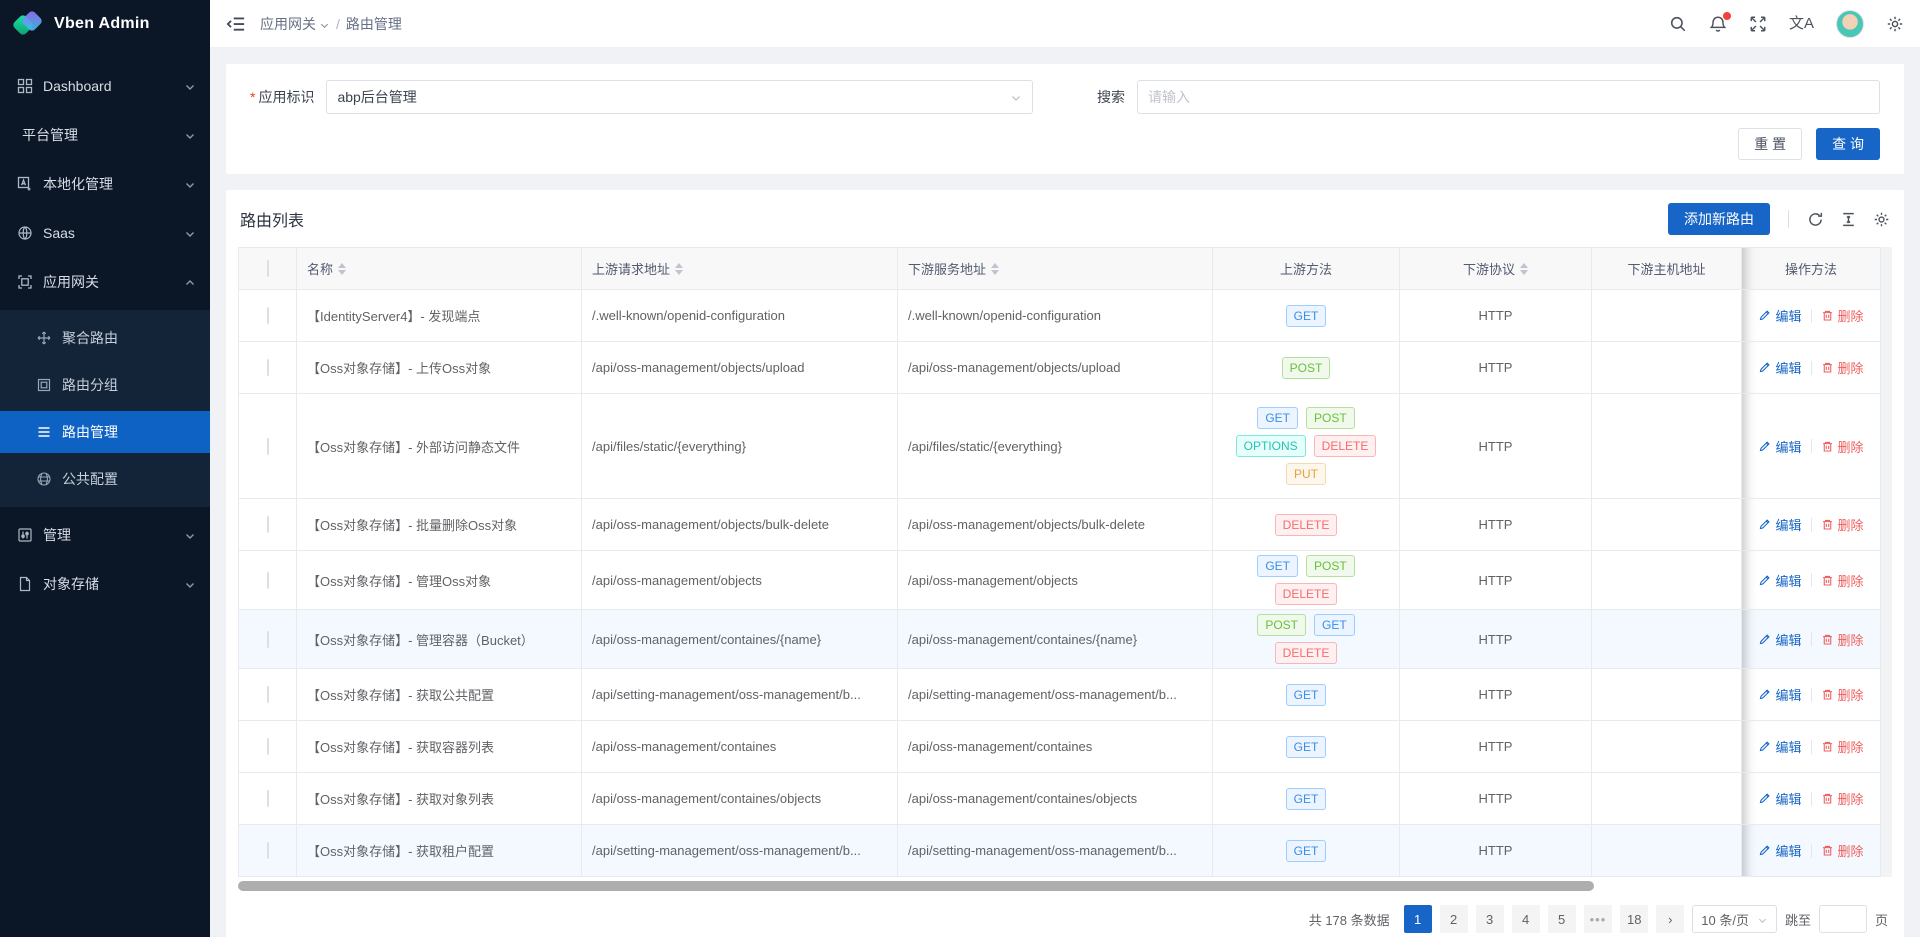  I want to click on sidebar-item-management: 管理, so click(105, 535).